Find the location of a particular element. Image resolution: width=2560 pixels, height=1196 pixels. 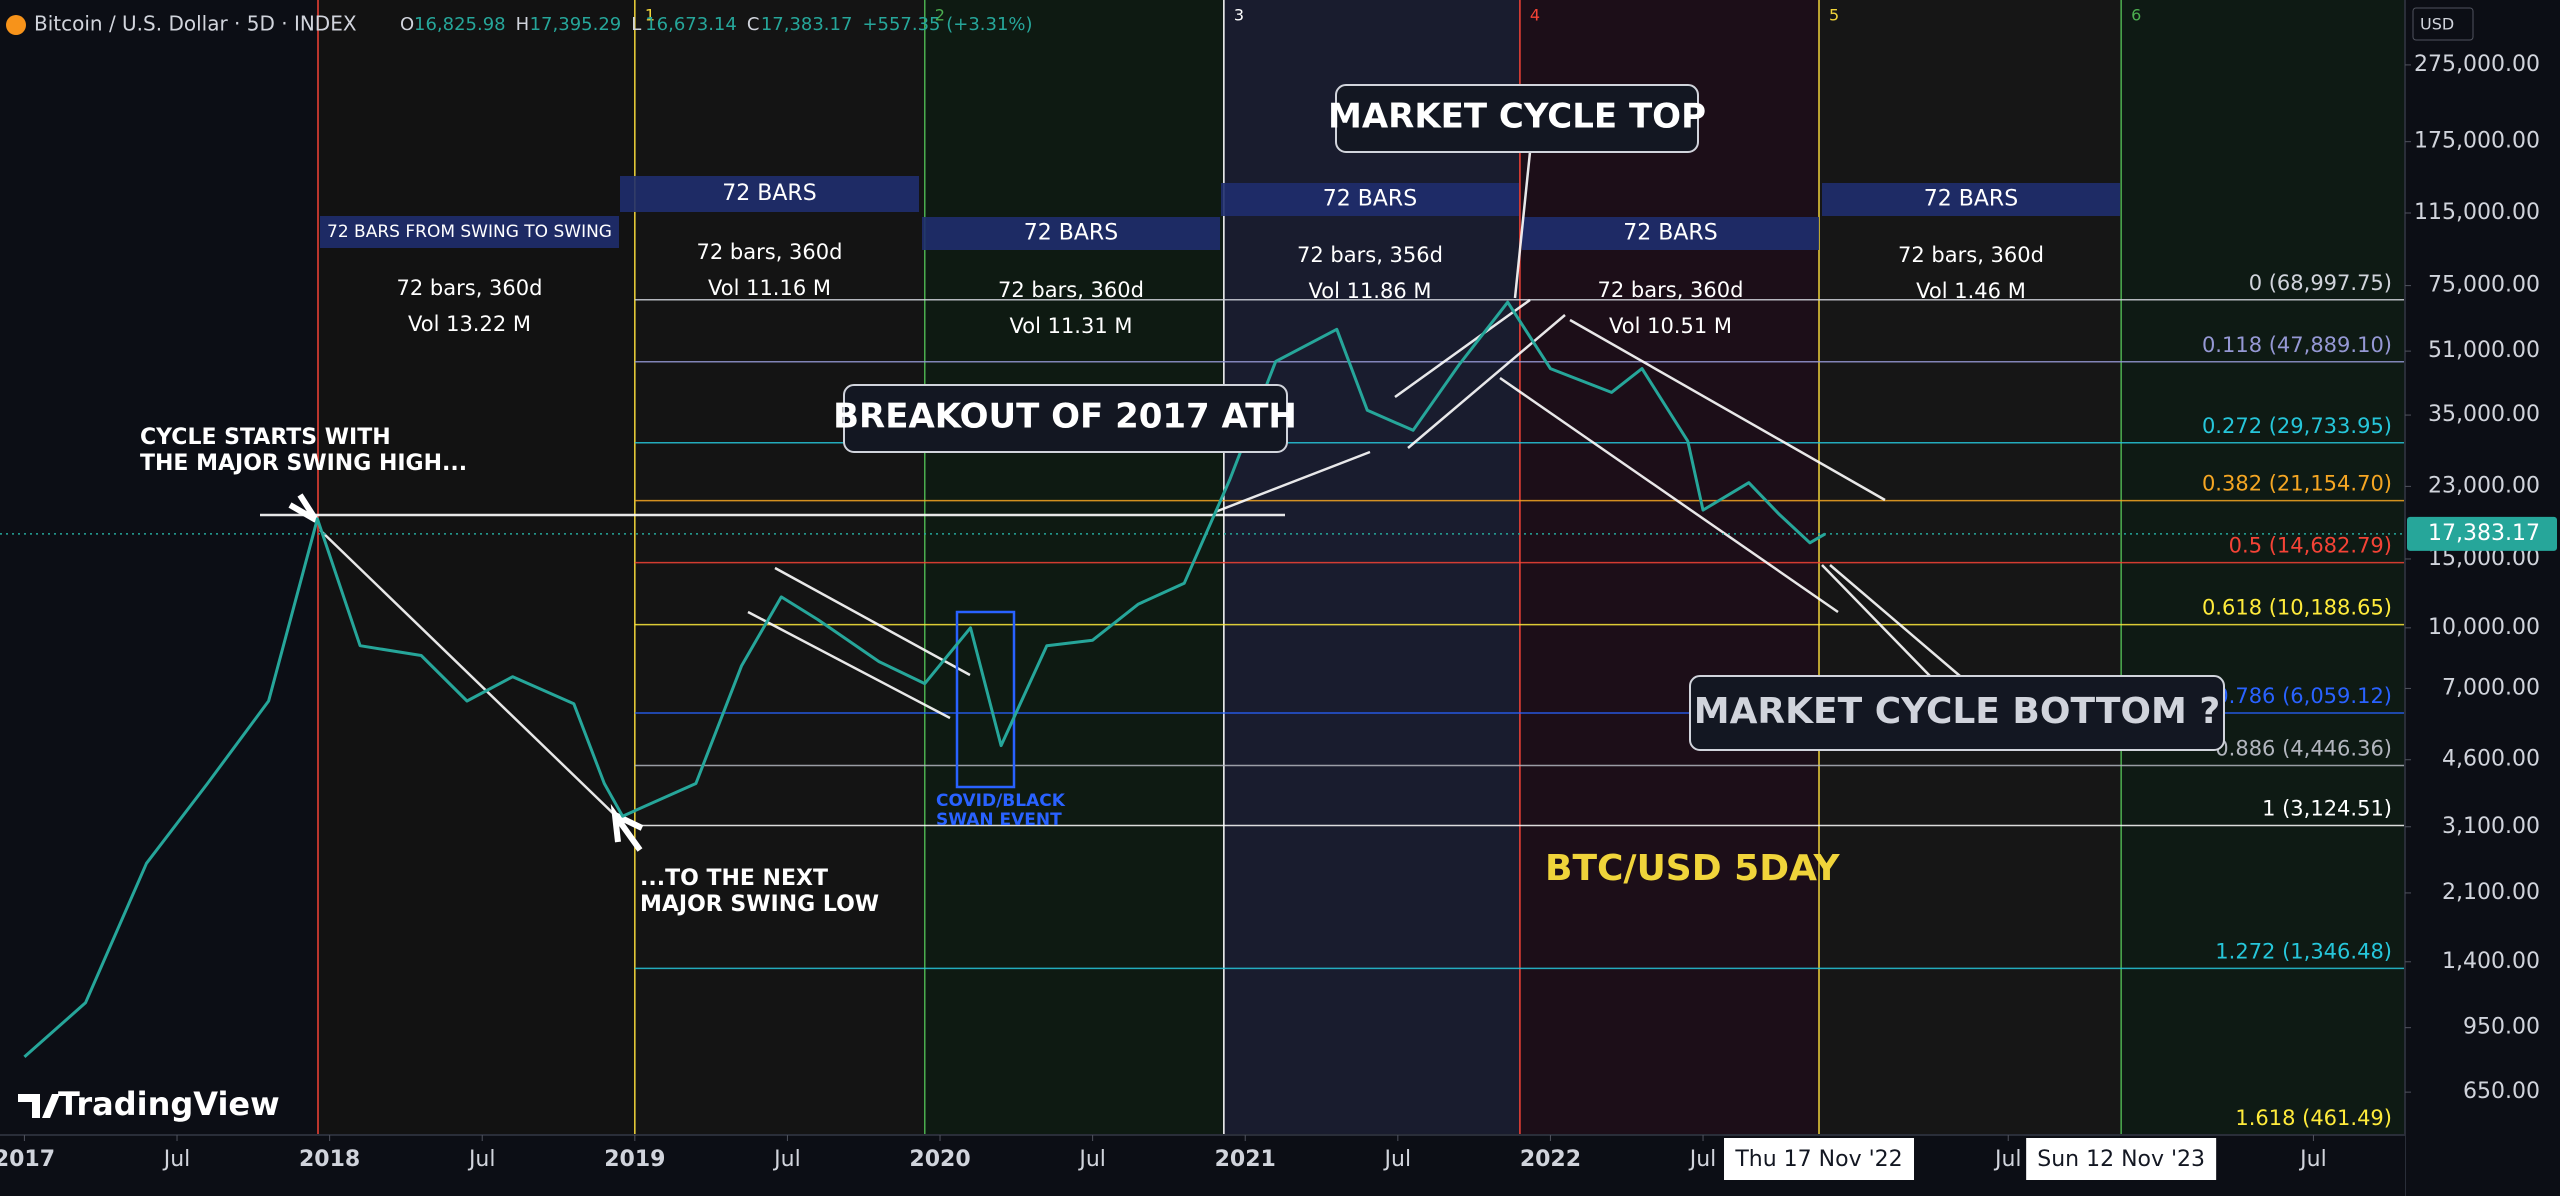

y-tick-label: 115,000.00 is located at coordinates (2477, 212).